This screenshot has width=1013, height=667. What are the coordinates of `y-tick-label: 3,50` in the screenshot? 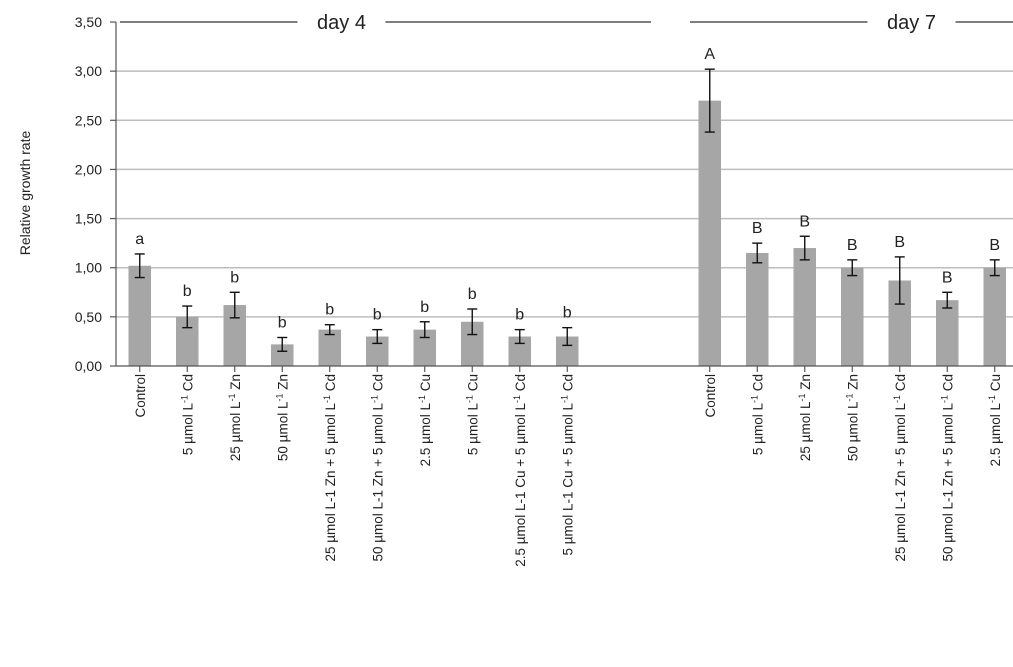 It's located at (88, 22).